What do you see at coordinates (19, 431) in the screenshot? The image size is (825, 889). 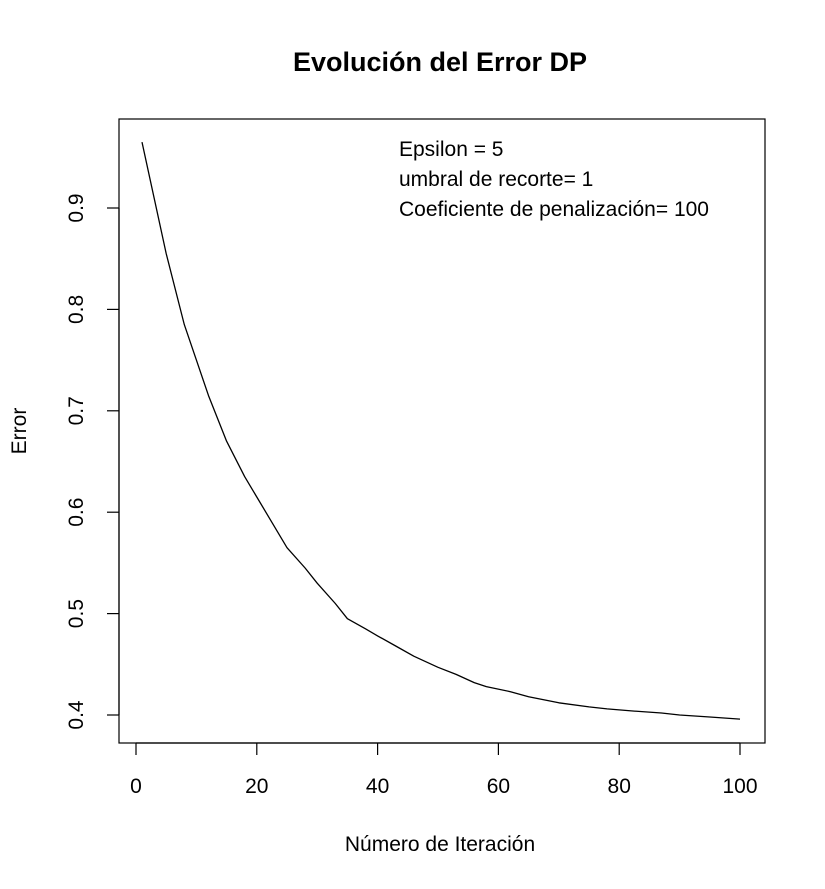 I see `y-axis-label: Error` at bounding box center [19, 431].